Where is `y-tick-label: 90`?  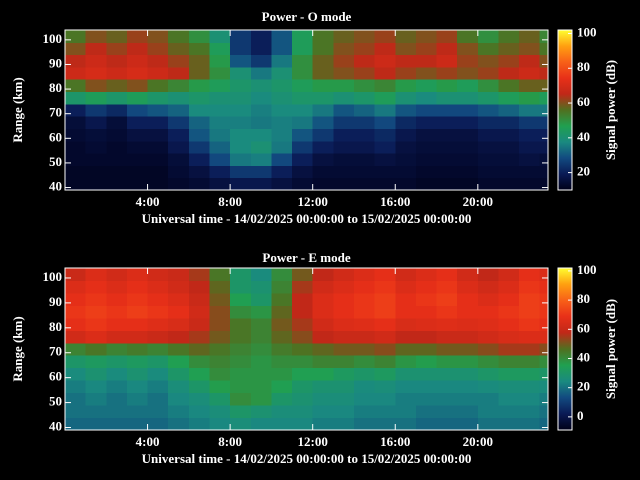 y-tick-label: 90 is located at coordinates (55, 301).